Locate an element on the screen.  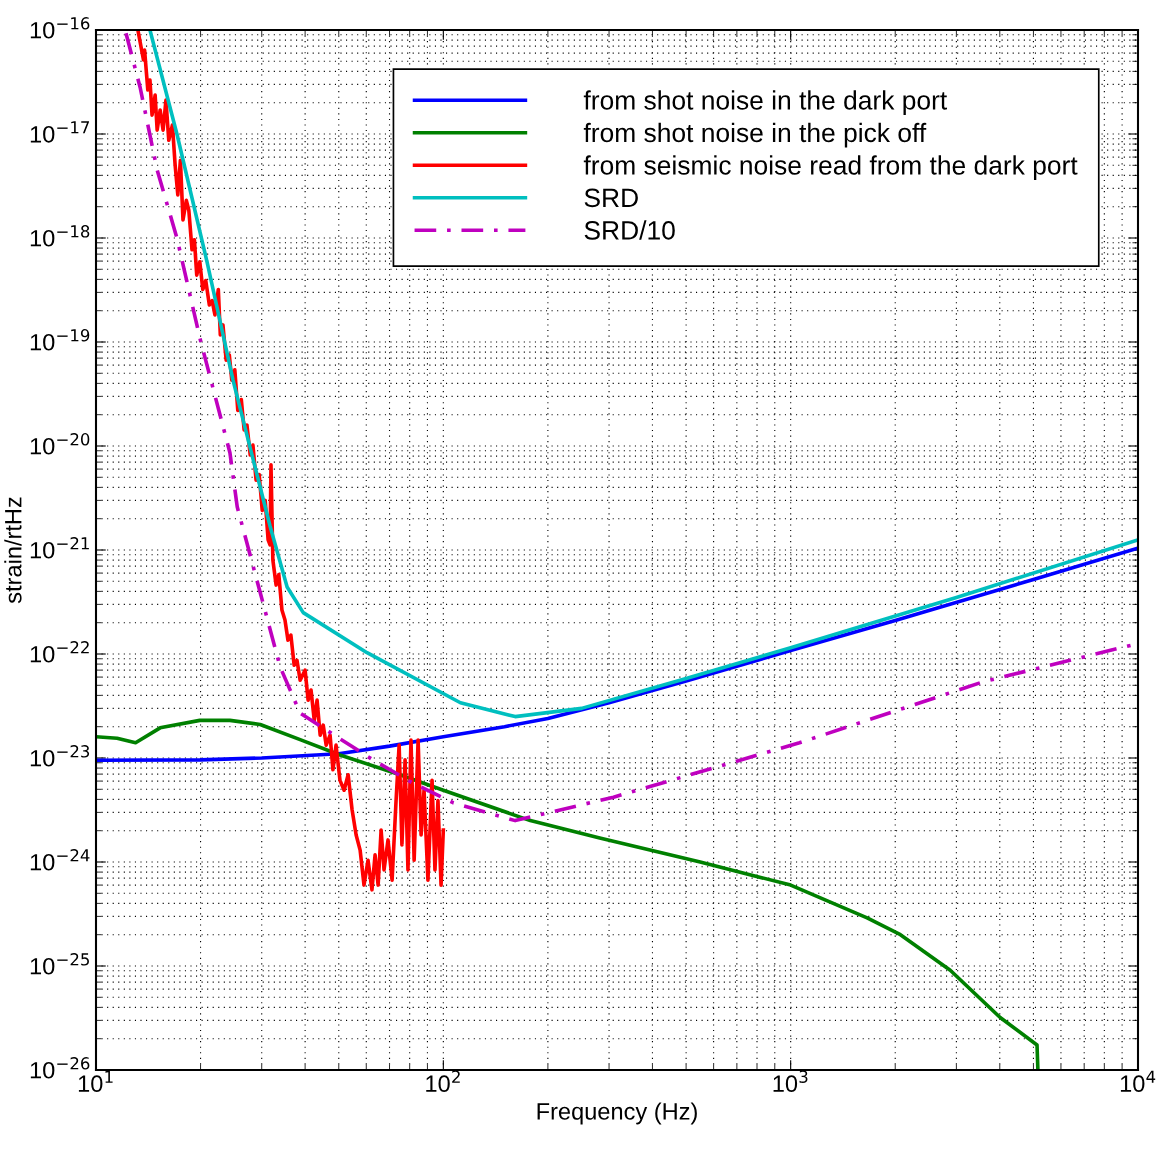
y-tick-label: 10$^{−24}$ is located at coordinates (60, 860).